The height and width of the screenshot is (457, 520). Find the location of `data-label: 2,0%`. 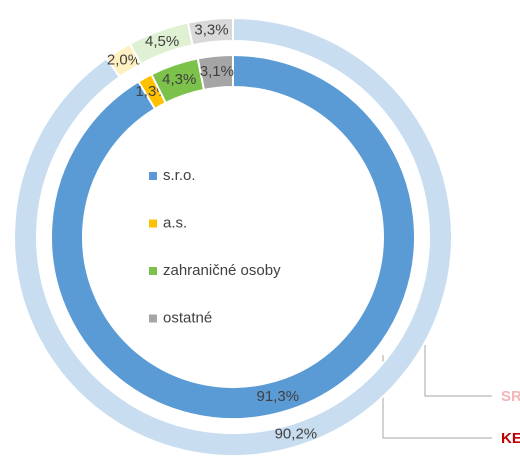

data-label: 2,0% is located at coordinates (124, 59).